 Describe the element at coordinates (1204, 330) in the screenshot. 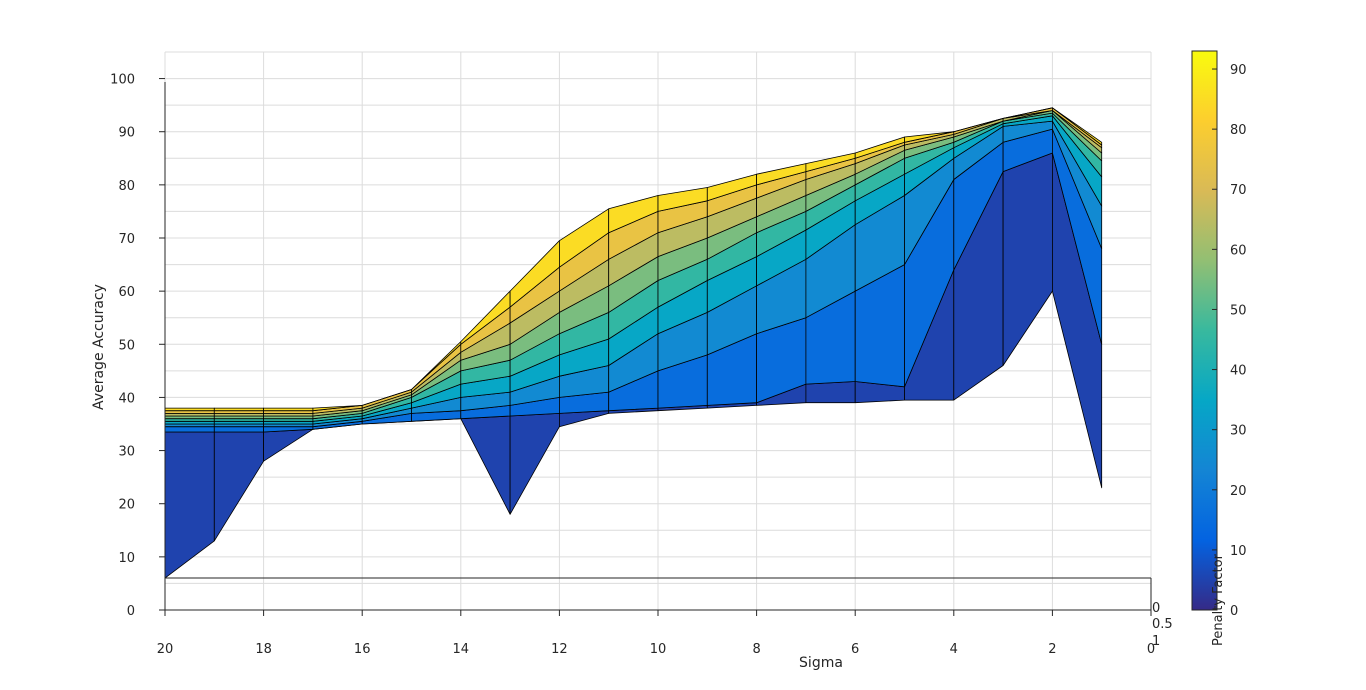

I see `colorbar-rect` at that location.